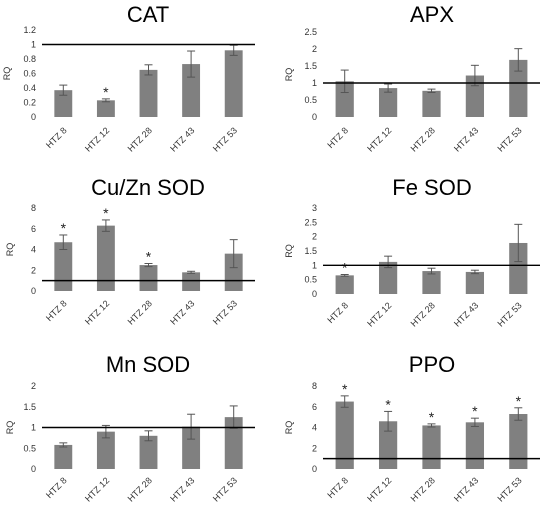 The image size is (550, 509). I want to click on chart-title: APX, so click(432, 14).